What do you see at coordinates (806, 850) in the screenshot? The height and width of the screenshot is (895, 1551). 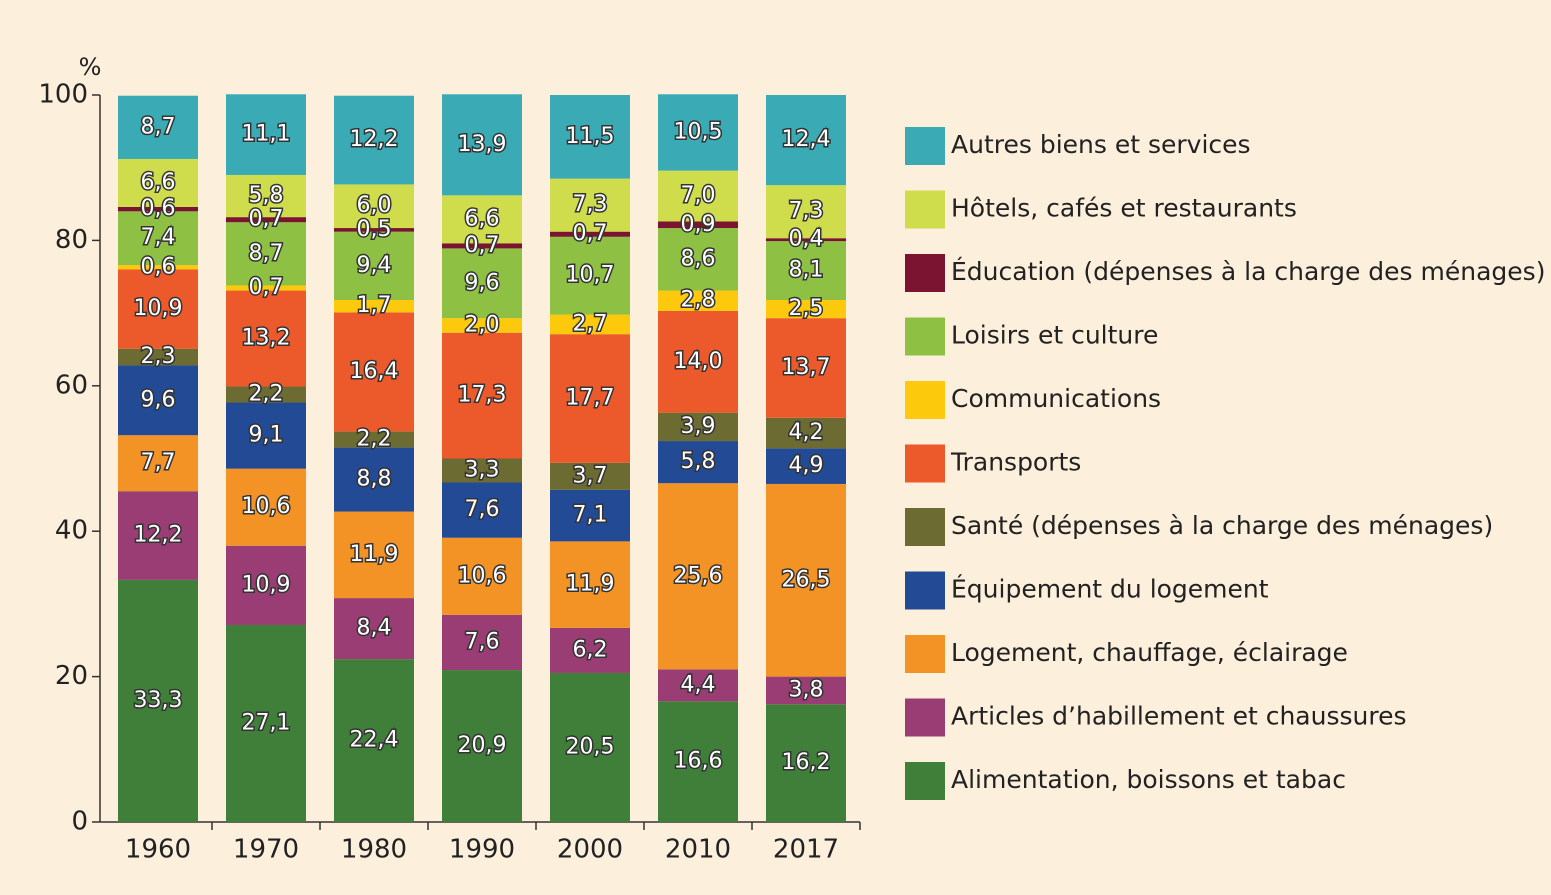 I see `x-tick-label: 2017` at bounding box center [806, 850].